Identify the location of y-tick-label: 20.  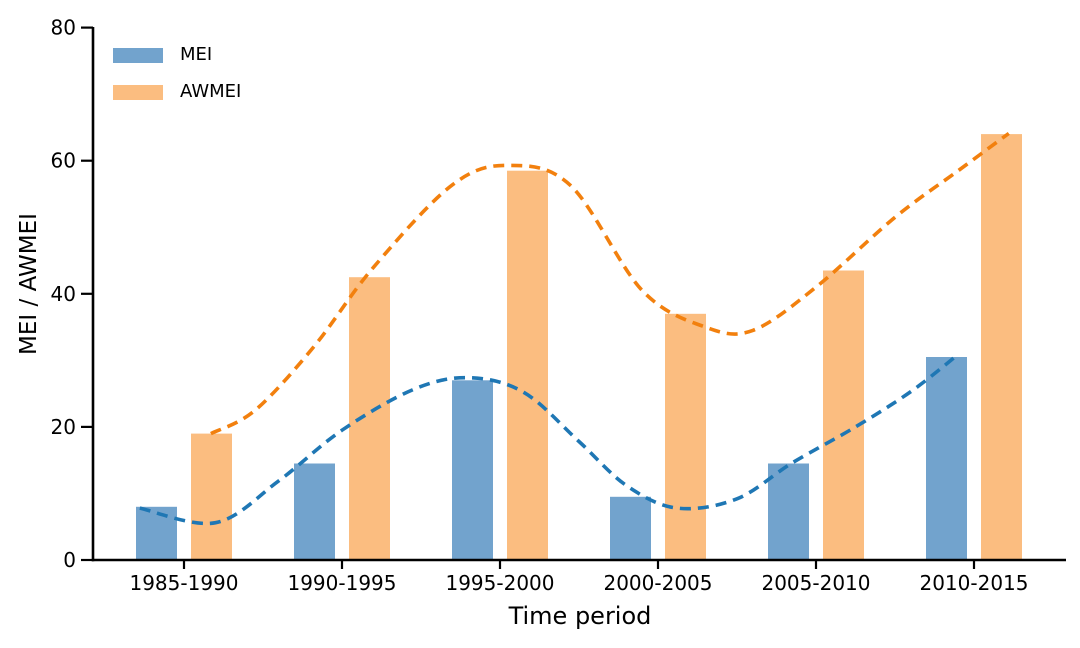
(63, 427).